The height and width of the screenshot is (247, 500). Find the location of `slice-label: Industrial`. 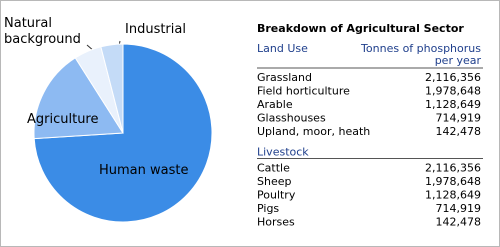

slice-label: Industrial is located at coordinates (155, 29).